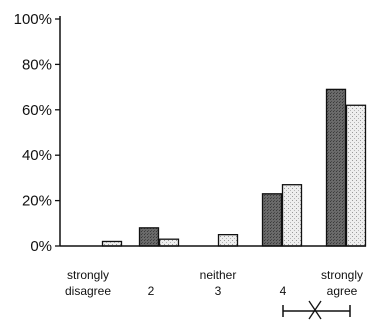 This screenshot has height=322, width=373. I want to click on x-category-label: disagree, so click(88, 291).